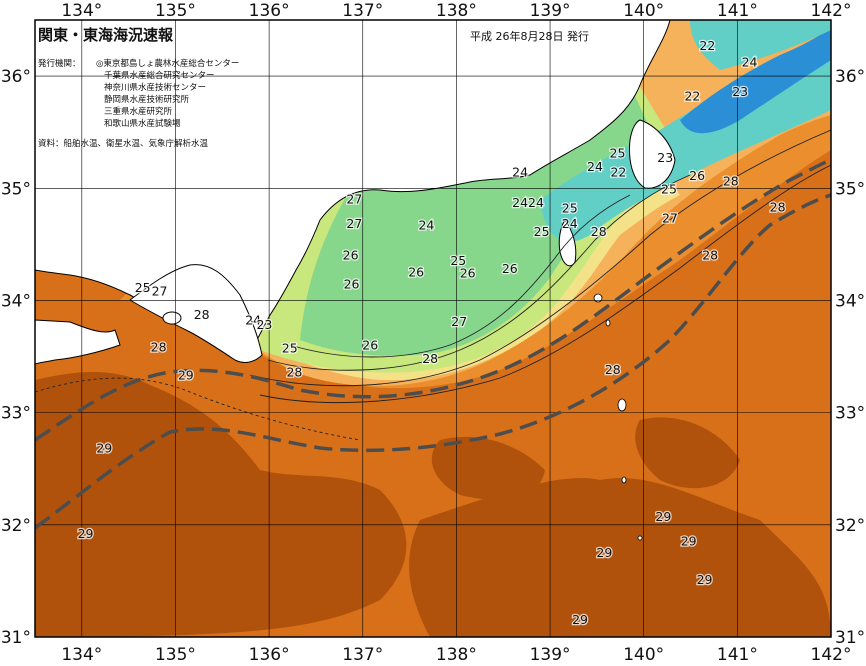 The image size is (866, 666). What do you see at coordinates (16, 357) in the screenshot?
I see `latitude-labels-left: 36° 35° 34° 33° 32° 31°` at bounding box center [16, 357].